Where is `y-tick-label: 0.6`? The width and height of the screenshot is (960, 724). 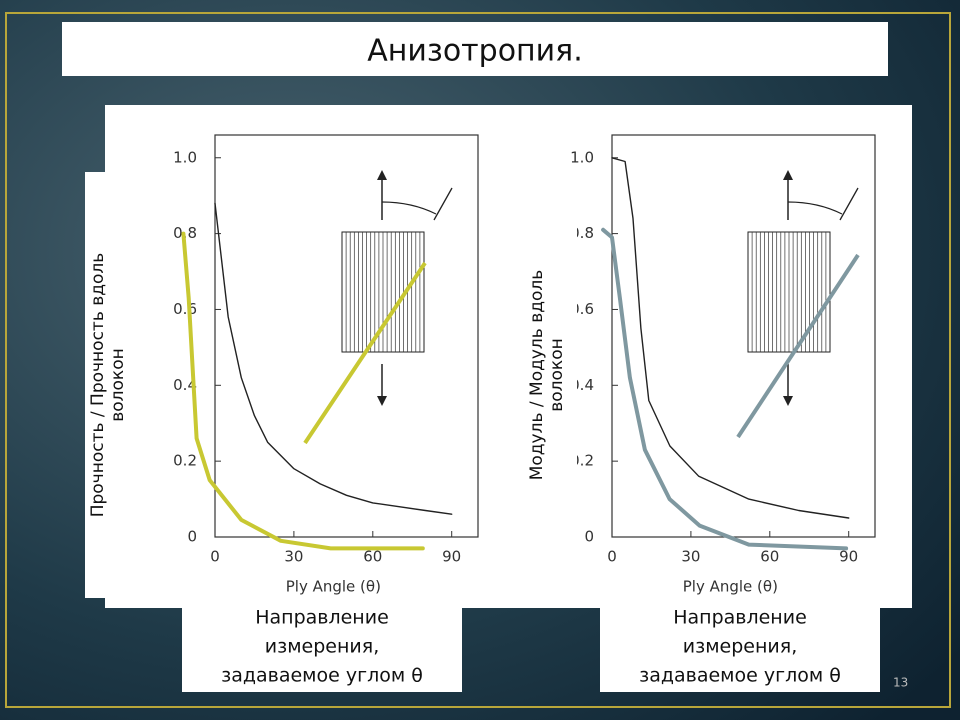
y-tick-label: 0.6 is located at coordinates (185, 309).